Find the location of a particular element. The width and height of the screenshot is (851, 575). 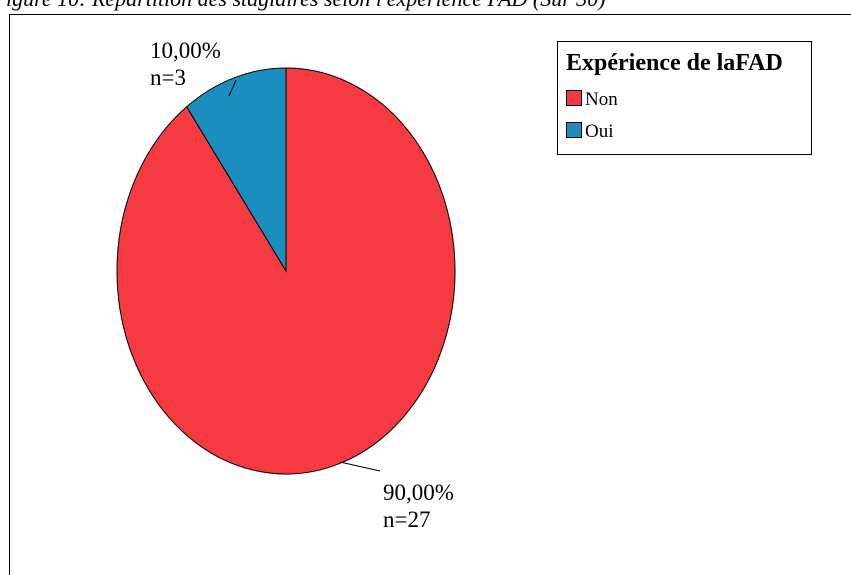

pie-slice-oui is located at coordinates (236, 170).